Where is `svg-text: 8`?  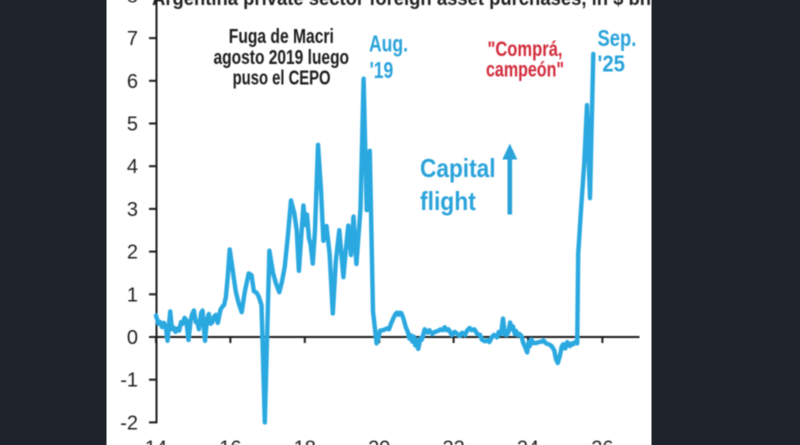 svg-text: 8 is located at coordinates (132, 3).